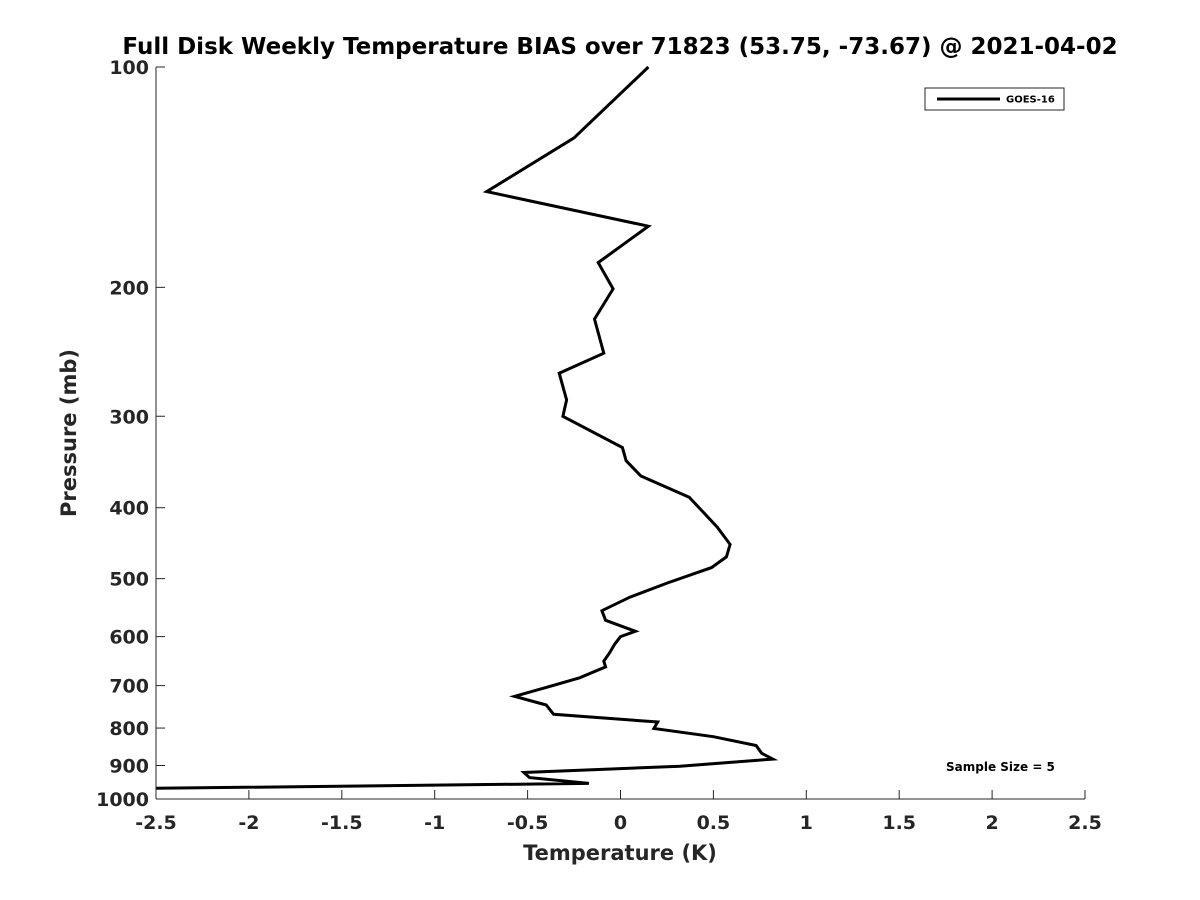 The width and height of the screenshot is (1200, 900). Describe the element at coordinates (129, 509) in the screenshot. I see `y-tick-label: 400` at that location.